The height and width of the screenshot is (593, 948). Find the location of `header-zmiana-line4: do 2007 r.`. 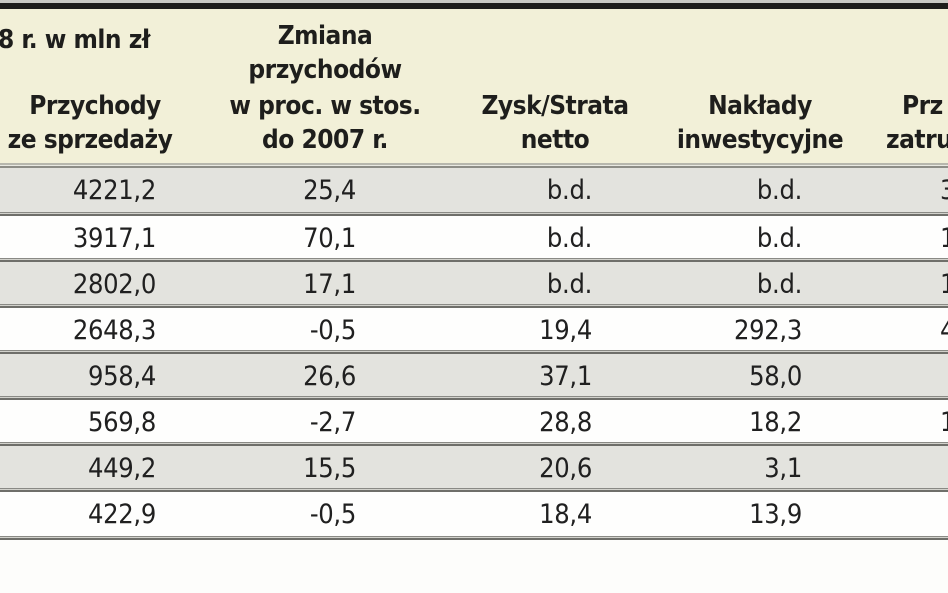

header-zmiana-line4: do 2007 r. is located at coordinates (325, 140).